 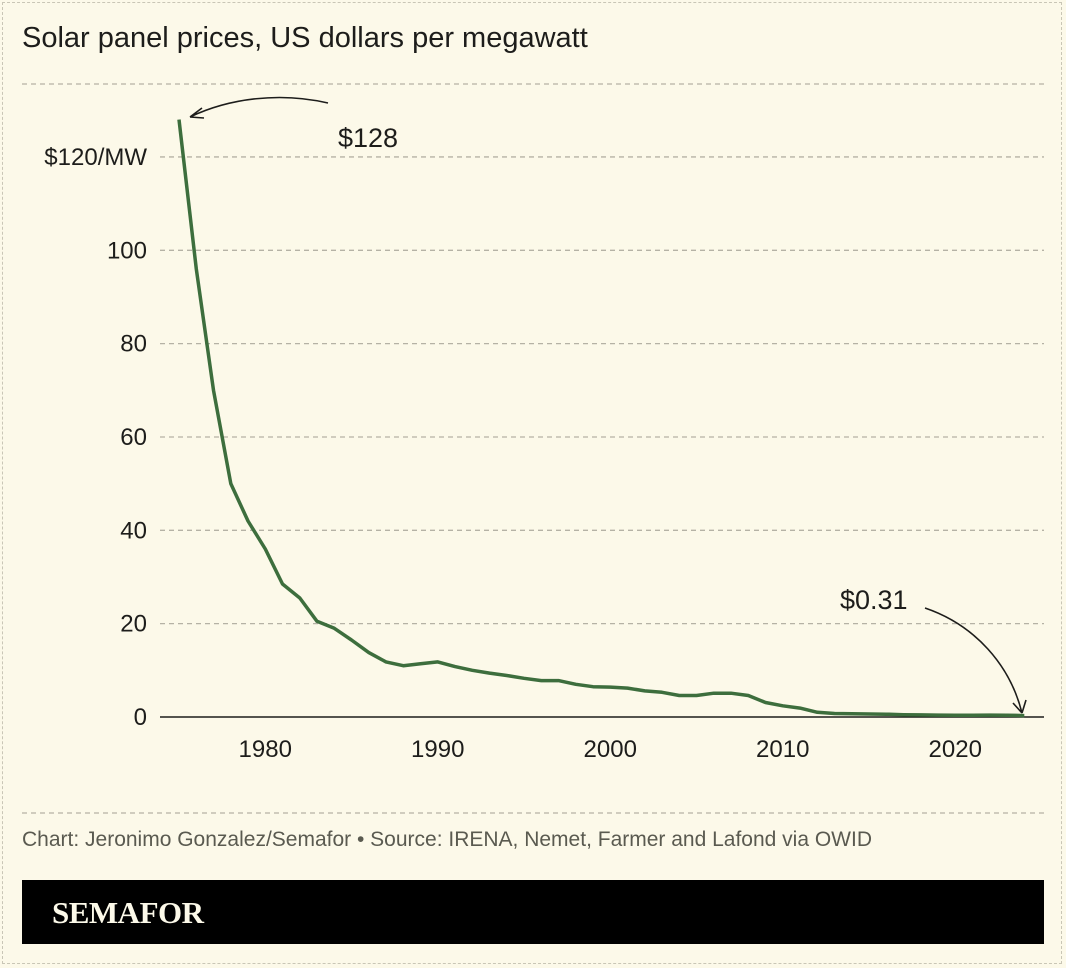 I want to click on x-tick-label: 1980, so click(x=265, y=749).